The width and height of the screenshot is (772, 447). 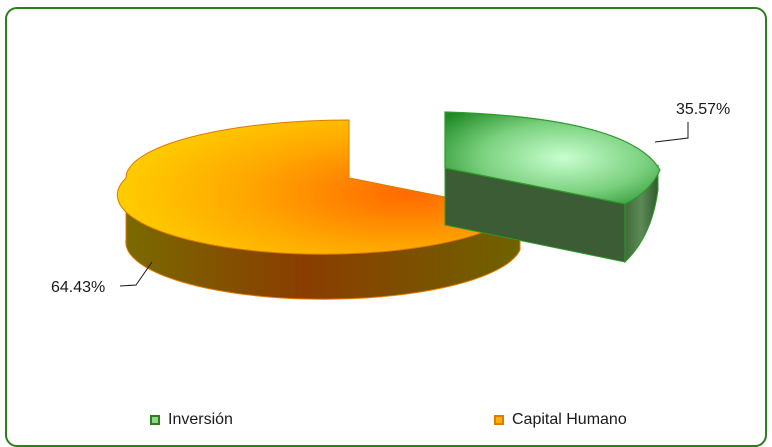 What do you see at coordinates (200, 419) in the screenshot?
I see `legend-label-inversion: Inversión` at bounding box center [200, 419].